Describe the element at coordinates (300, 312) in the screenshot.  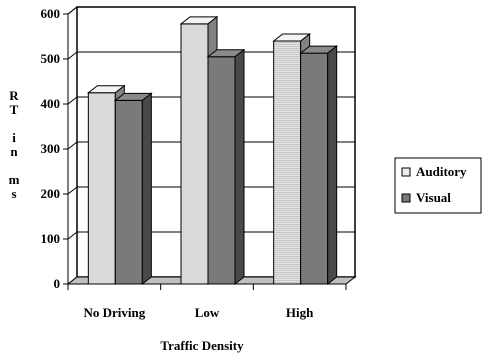
I see `x-tick-label: High` at that location.